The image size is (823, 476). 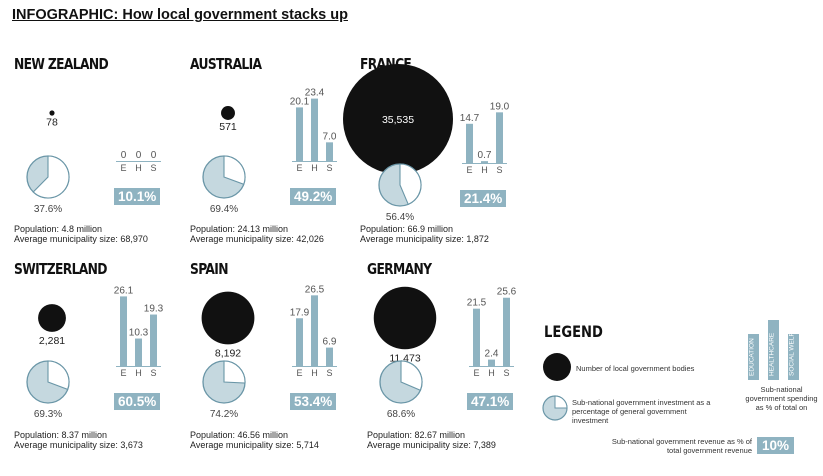 What do you see at coordinates (416, 435) in the screenshot?
I see `population-text: Population: 82.67 million` at bounding box center [416, 435].